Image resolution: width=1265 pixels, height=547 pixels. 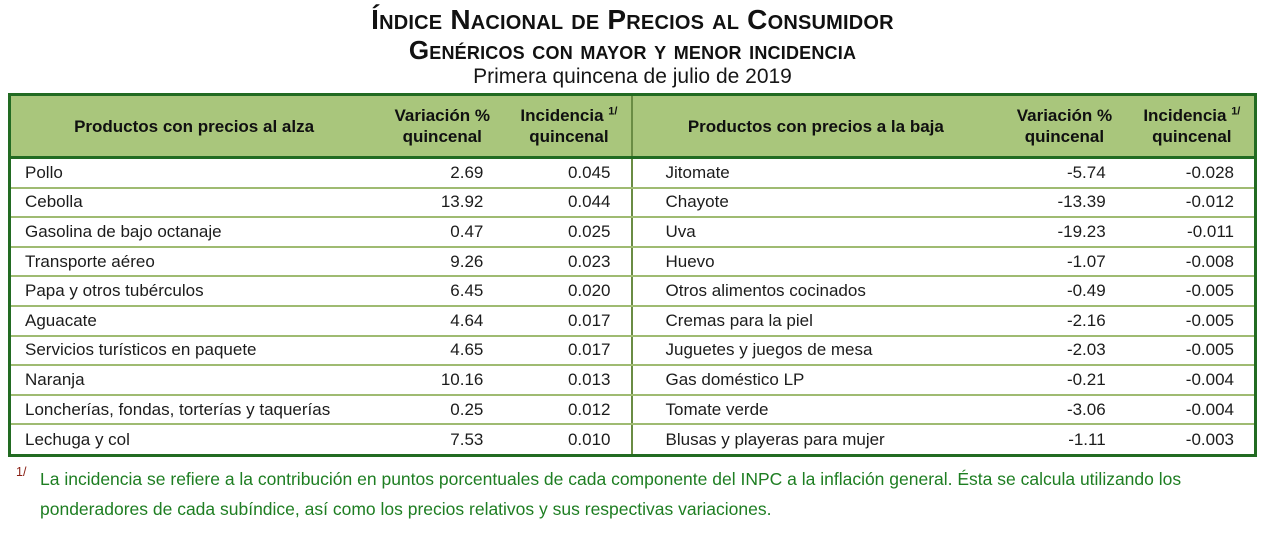 I want to click on header-incidencia-alza: Incidencia 1/ quincenal, so click(x=569, y=127).